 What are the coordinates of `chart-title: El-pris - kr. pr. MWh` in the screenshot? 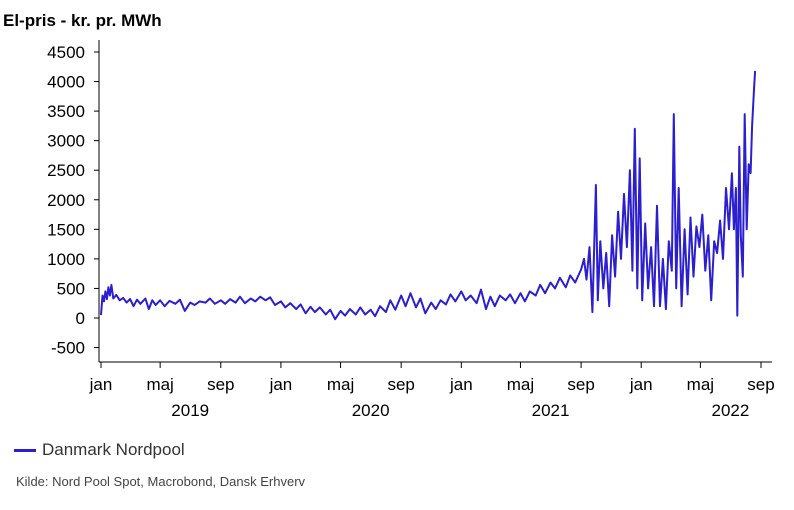 It's located at (82, 20).